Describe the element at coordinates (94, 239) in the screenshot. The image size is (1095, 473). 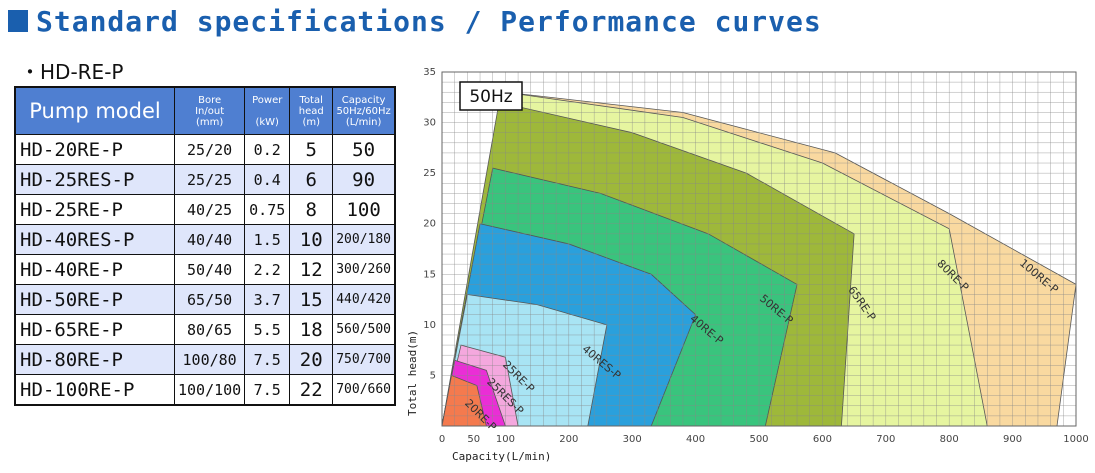
I see `cell-model: HD-40RES-P` at that location.